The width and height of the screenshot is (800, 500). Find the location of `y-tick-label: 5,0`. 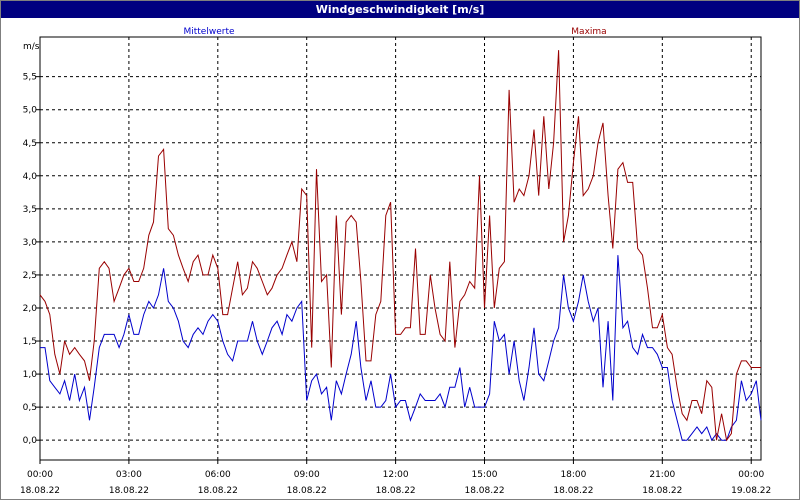

y-tick-label: 5,0 is located at coordinates (30, 111).